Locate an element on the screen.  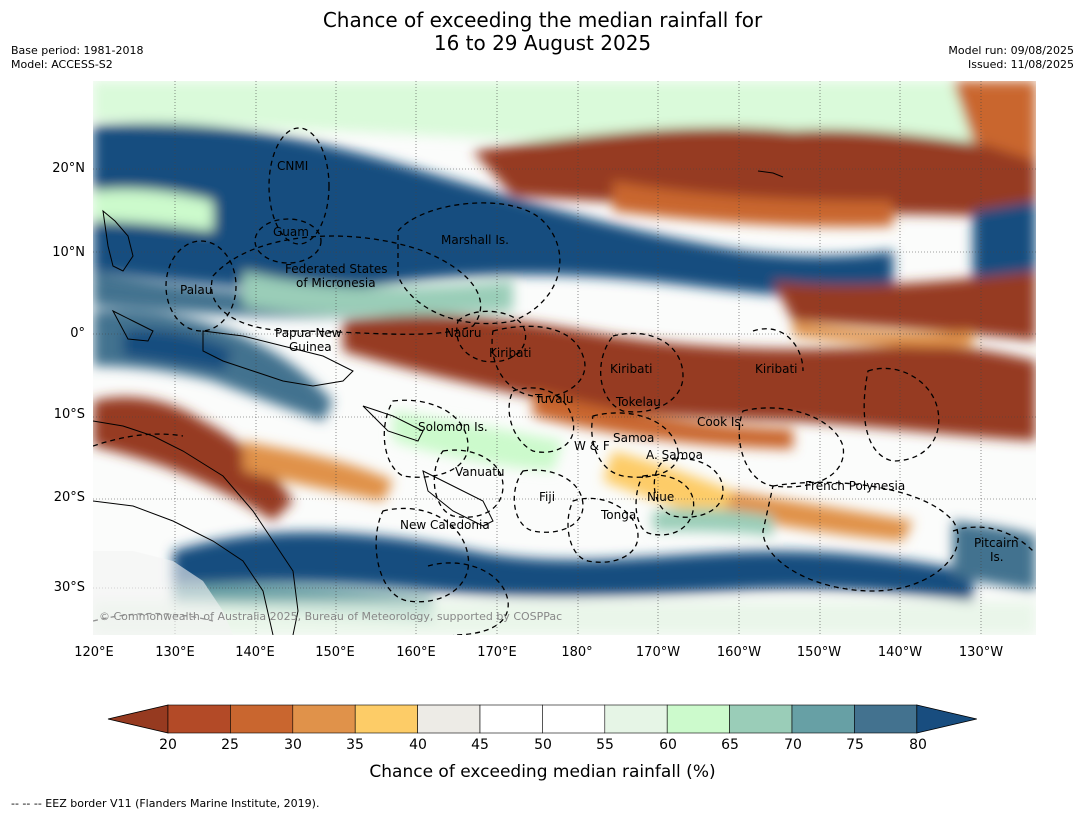
label-pitcairn-line1: Pitcairn is located at coordinates (996, 543).